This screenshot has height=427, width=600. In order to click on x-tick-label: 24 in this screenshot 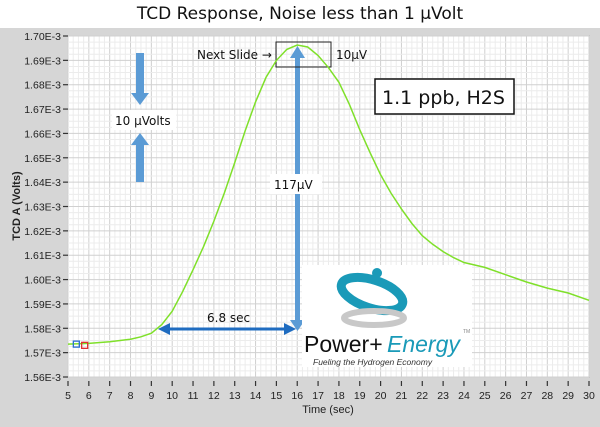, I will do `click(464, 396)`.